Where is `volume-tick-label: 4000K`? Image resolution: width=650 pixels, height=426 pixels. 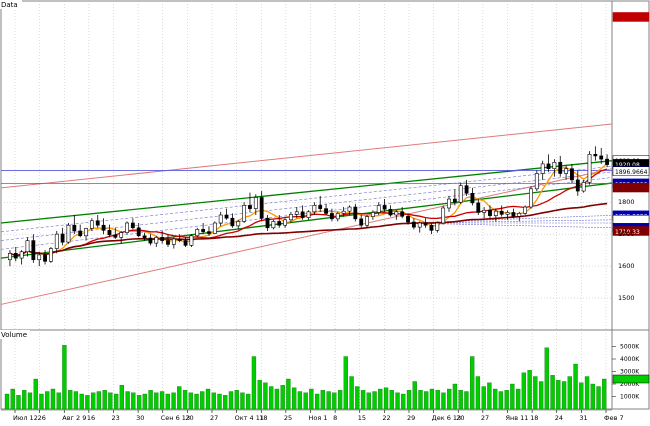 volume-tick-label: 4000K is located at coordinates (630, 359).